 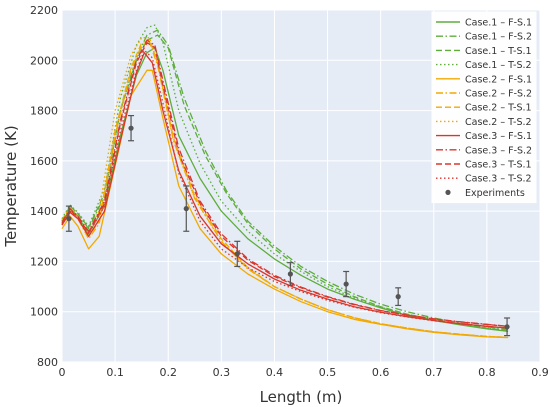 What do you see at coordinates (44, 211) in the screenshot?
I see `y-tick-label: 1400` at bounding box center [44, 211].